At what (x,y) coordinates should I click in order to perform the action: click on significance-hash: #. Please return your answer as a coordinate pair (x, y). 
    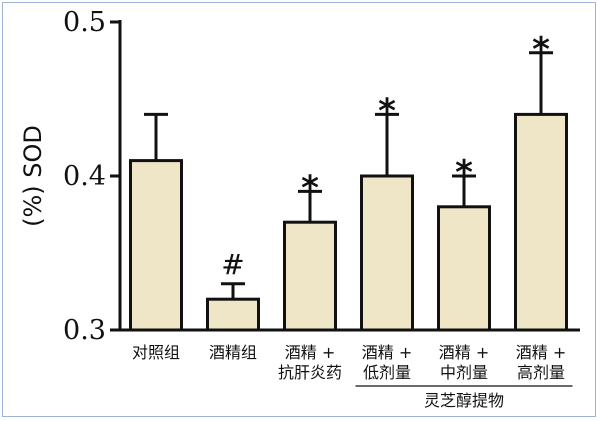
    Looking at the image, I should click on (232, 264).